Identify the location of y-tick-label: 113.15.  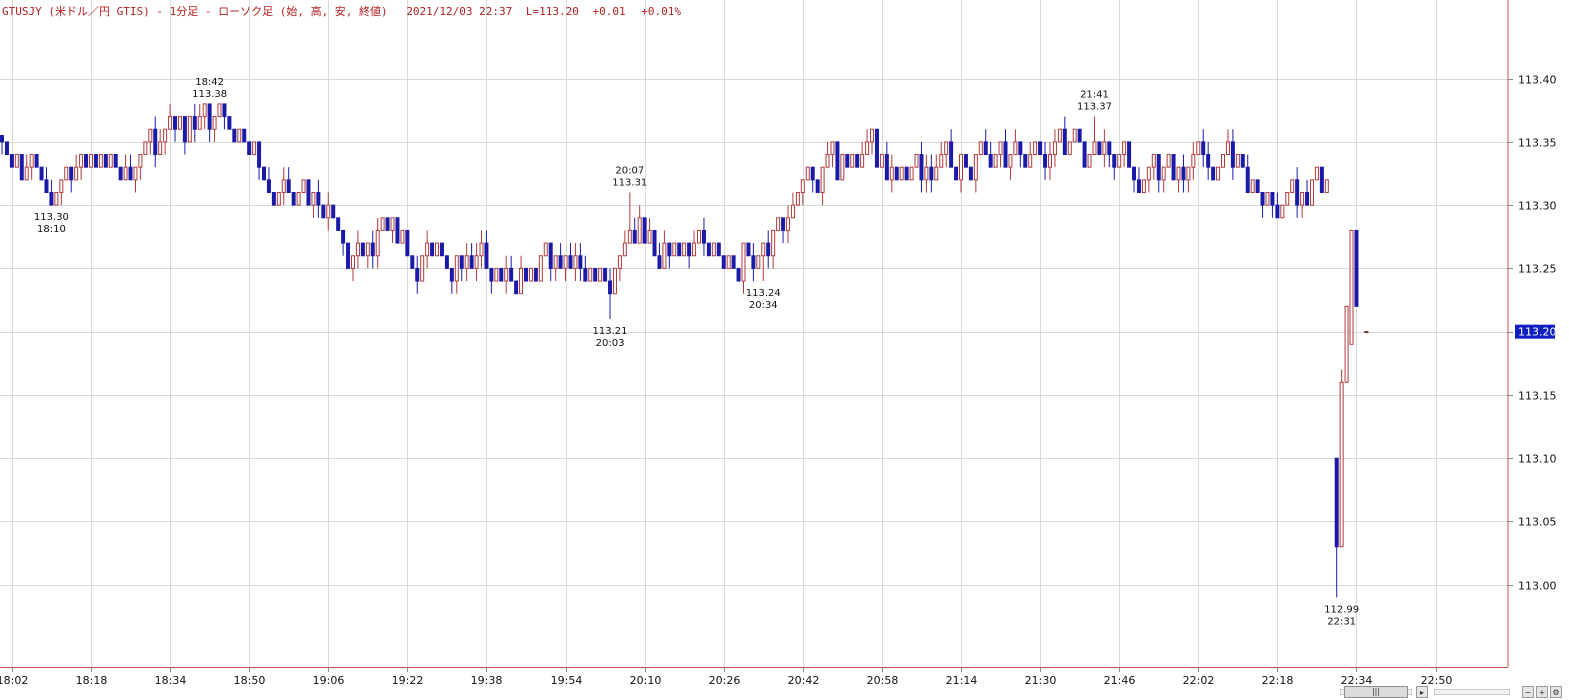
(1537, 396).